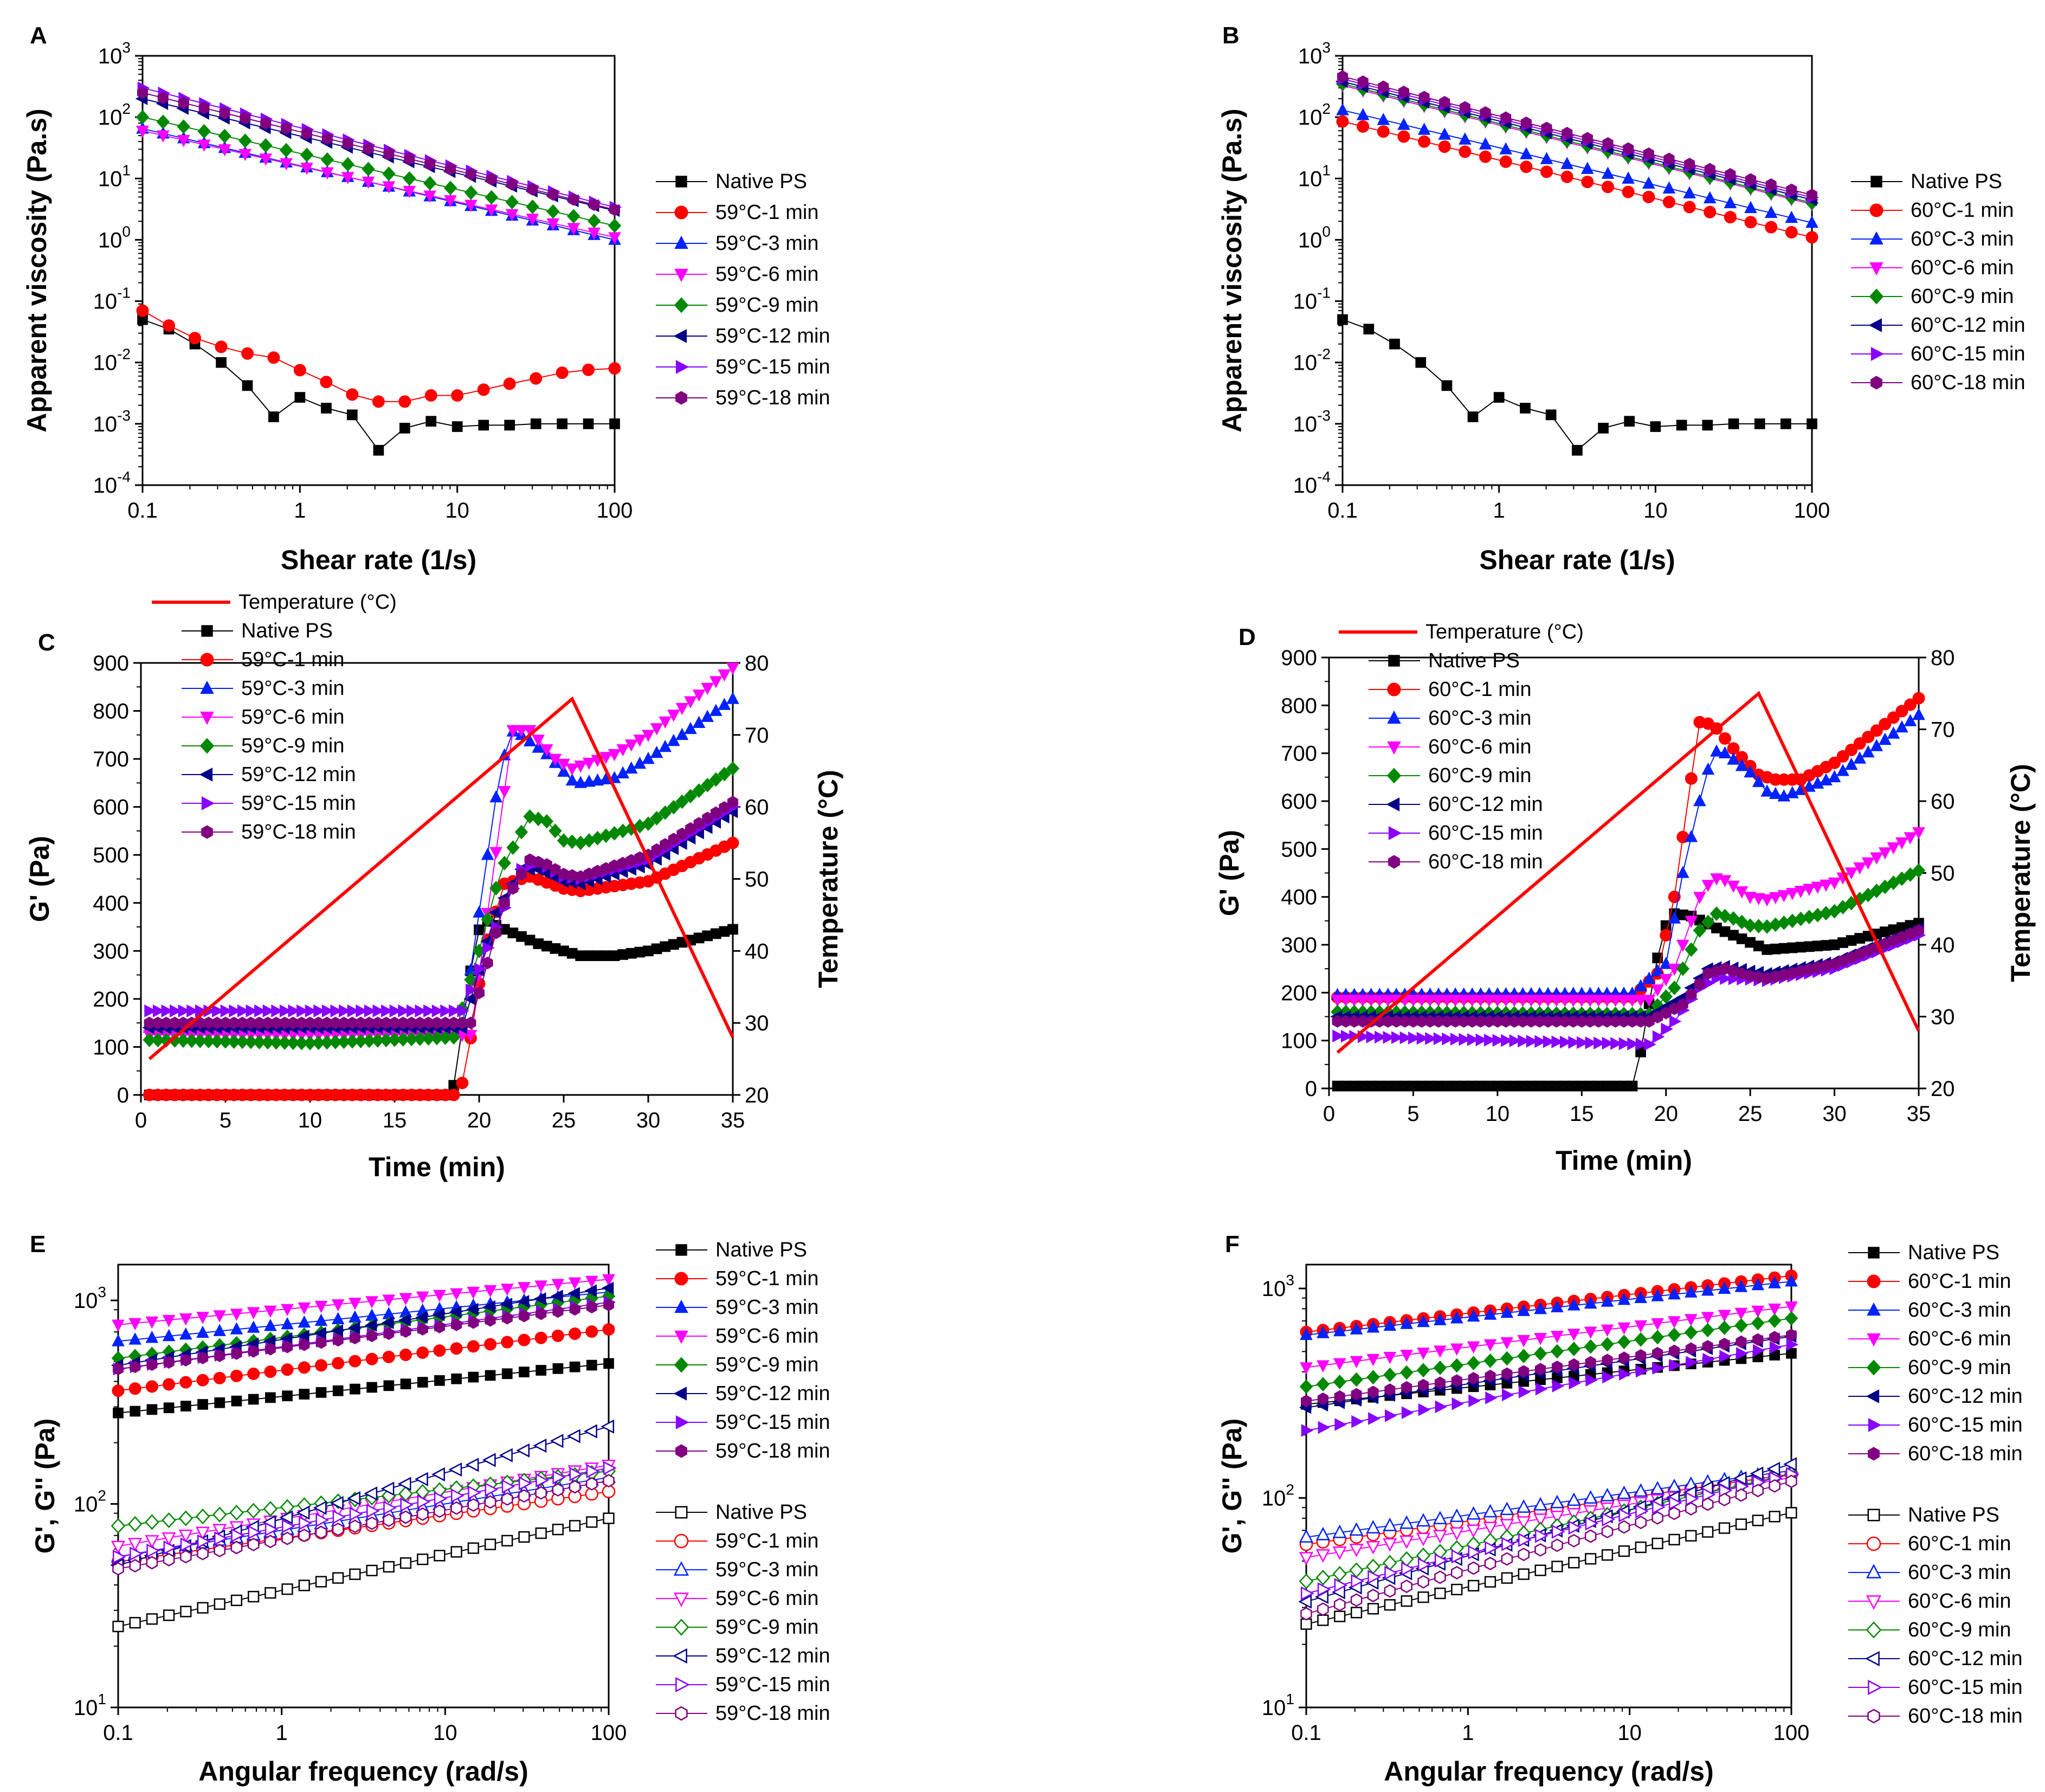 The image size is (2045, 1792). I want to click on legend-label: Native PS, so click(761, 1250).